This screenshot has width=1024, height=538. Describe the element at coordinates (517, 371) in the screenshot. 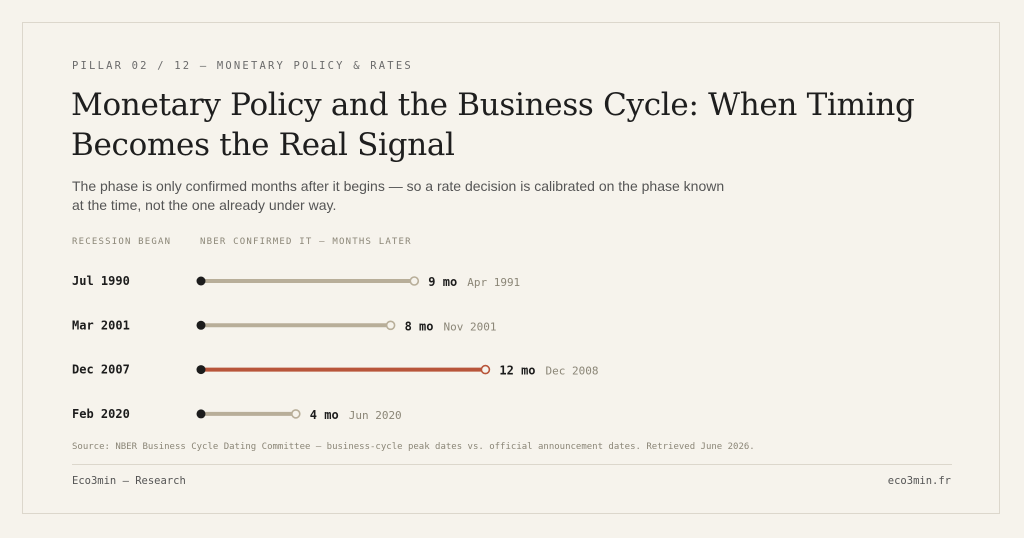

I see `lag-value-label: 12 mo` at that location.